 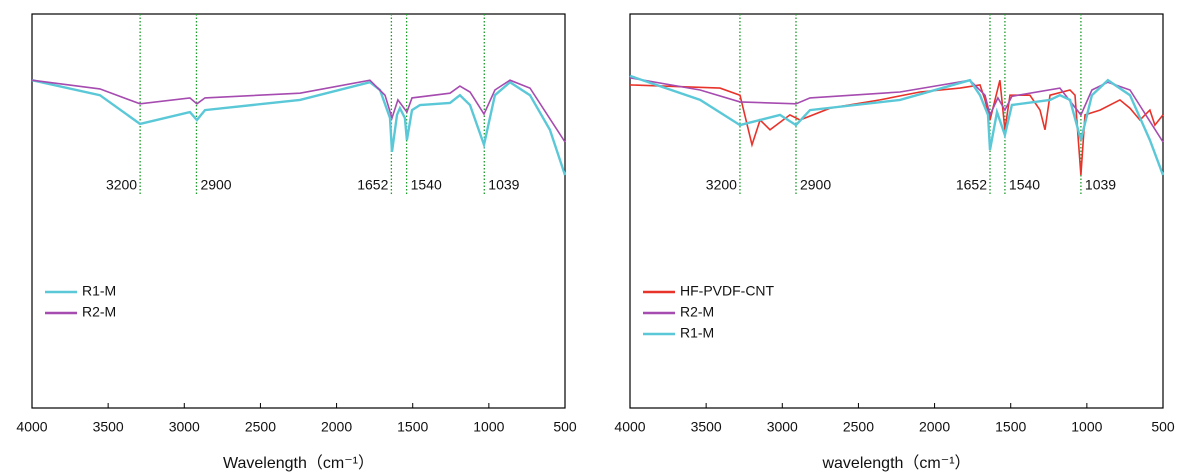 I want to click on legend-label: HF-PVDF-CNT, so click(x=727, y=291).